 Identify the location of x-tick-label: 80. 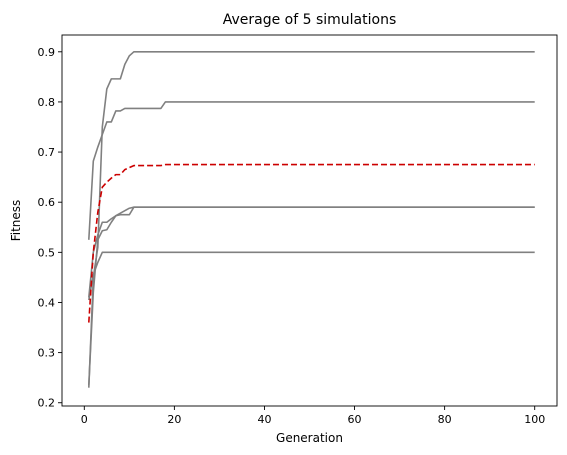
(445, 419).